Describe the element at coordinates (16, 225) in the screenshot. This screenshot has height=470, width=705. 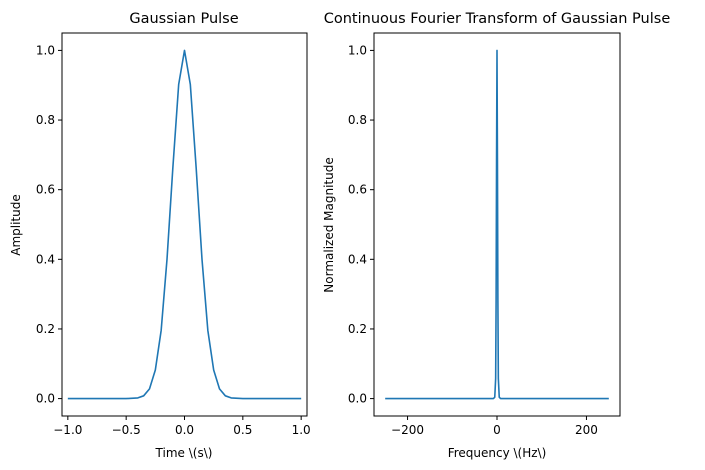
I see `y-axis-label: Amplitude` at that location.